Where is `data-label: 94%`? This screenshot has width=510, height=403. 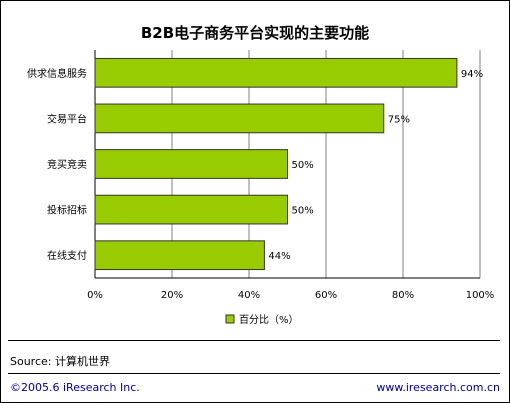
data-label: 94% is located at coordinates (472, 74).